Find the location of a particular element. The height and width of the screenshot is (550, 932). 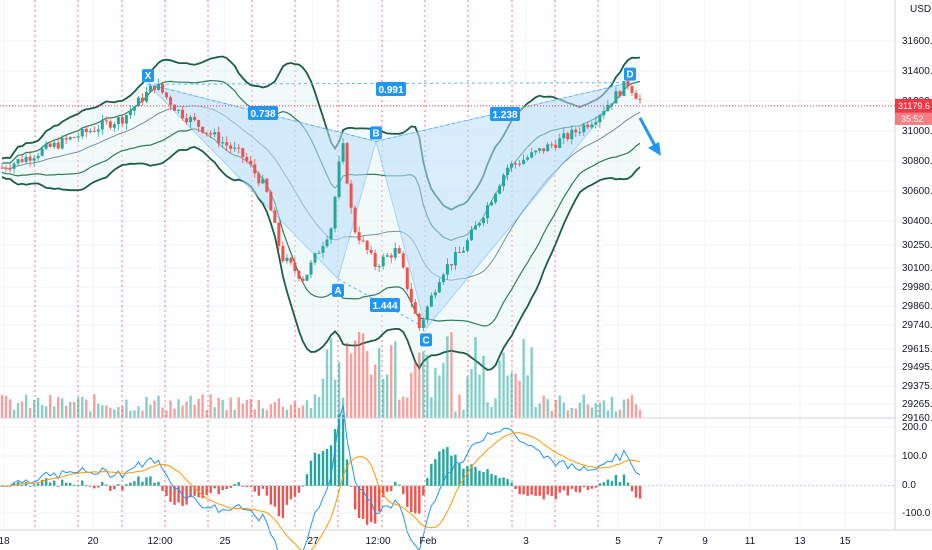

last-price-value: 31179.6 is located at coordinates (914, 106).